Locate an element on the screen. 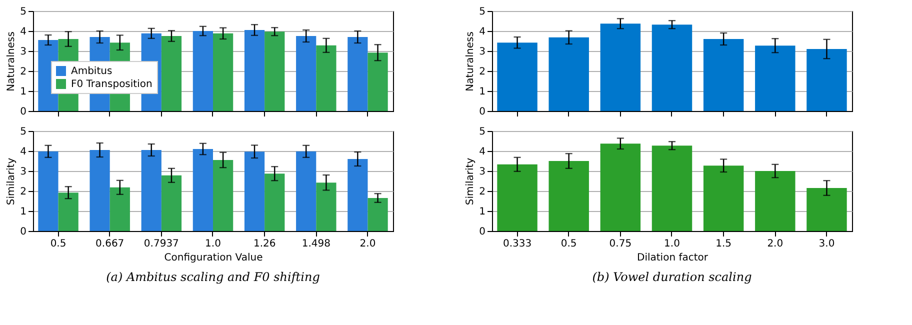 This screenshot has width=912, height=325. x-tick-label: 0.7937 is located at coordinates (161, 244).